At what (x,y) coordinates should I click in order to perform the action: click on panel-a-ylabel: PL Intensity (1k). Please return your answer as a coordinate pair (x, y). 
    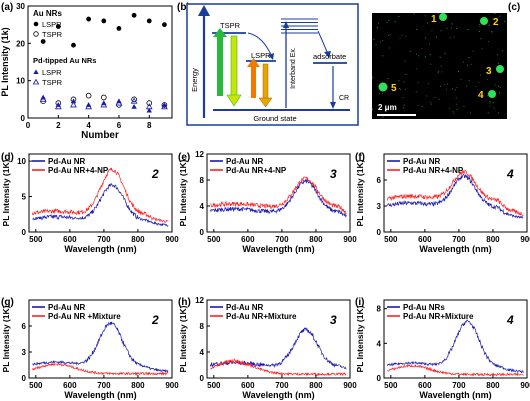
    Looking at the image, I should click on (5, 61).